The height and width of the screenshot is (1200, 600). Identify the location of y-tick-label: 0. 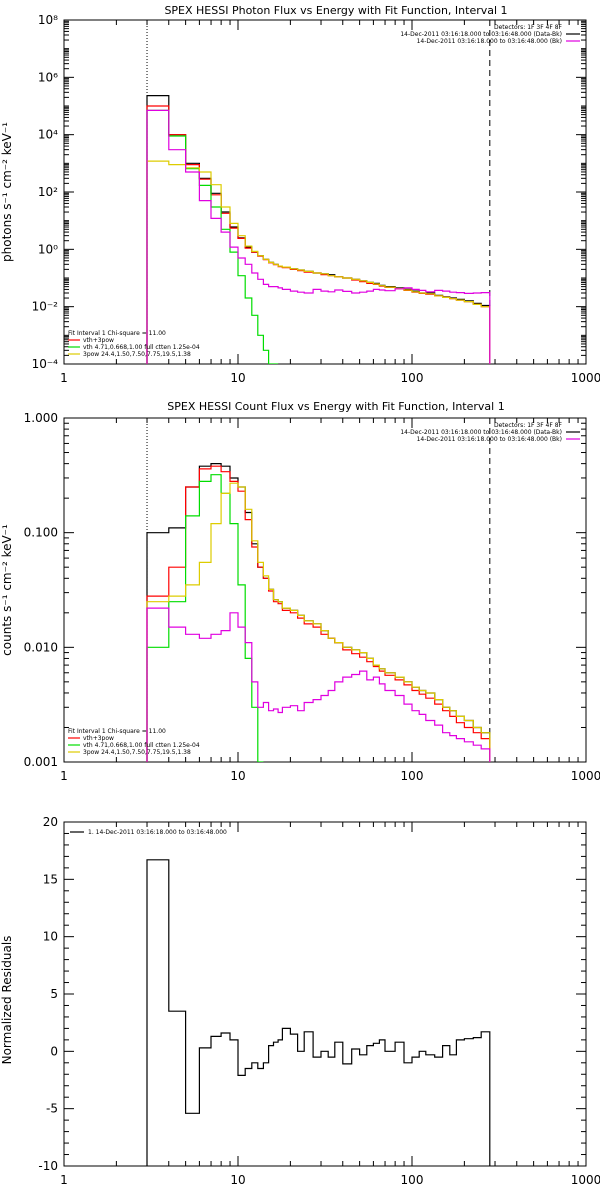
(54, 1051).